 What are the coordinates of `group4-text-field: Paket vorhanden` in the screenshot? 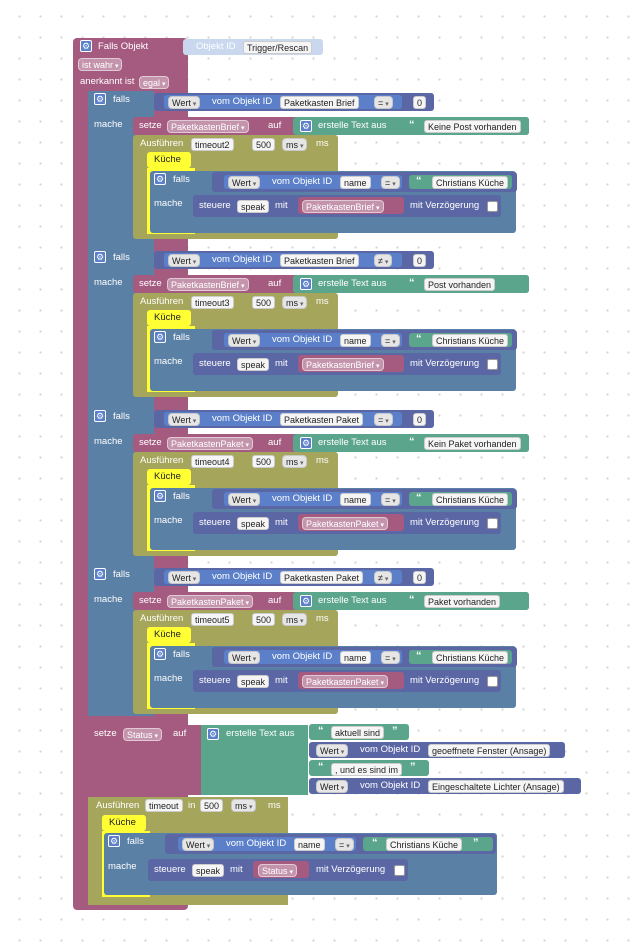 It's located at (462, 601).